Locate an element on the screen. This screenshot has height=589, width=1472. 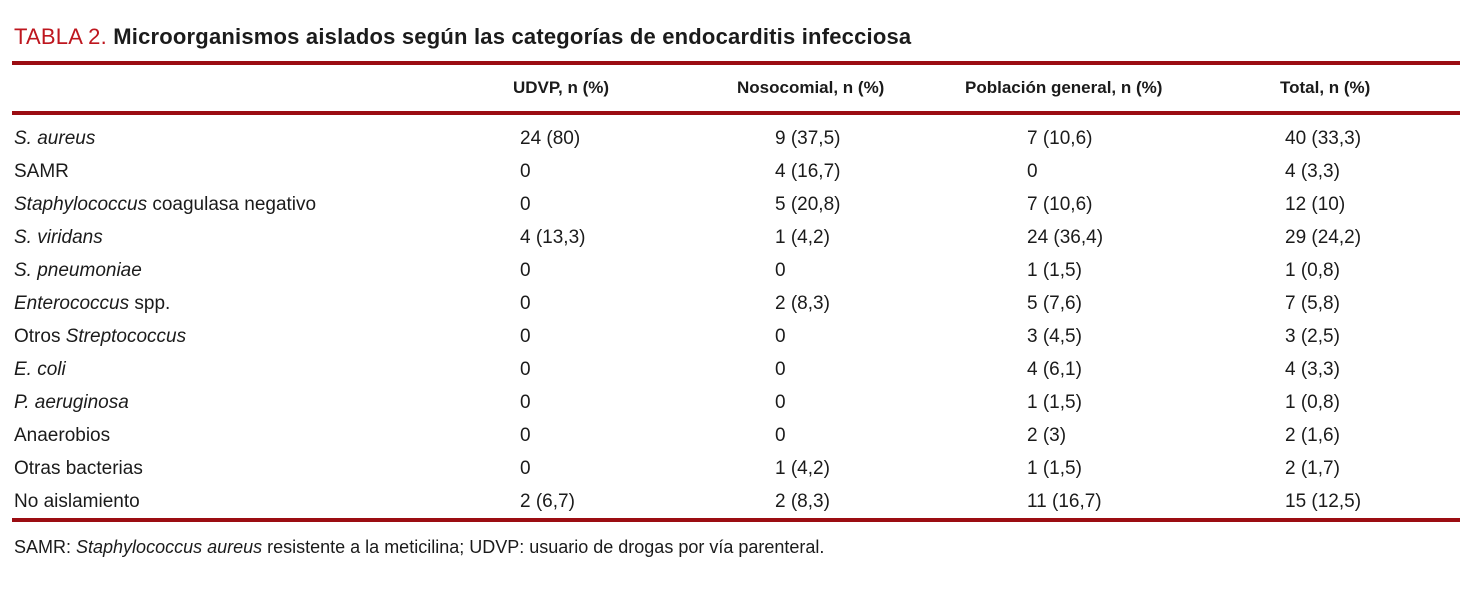
organism-cell: Otros Streptococcus is located at coordinates (256, 336).